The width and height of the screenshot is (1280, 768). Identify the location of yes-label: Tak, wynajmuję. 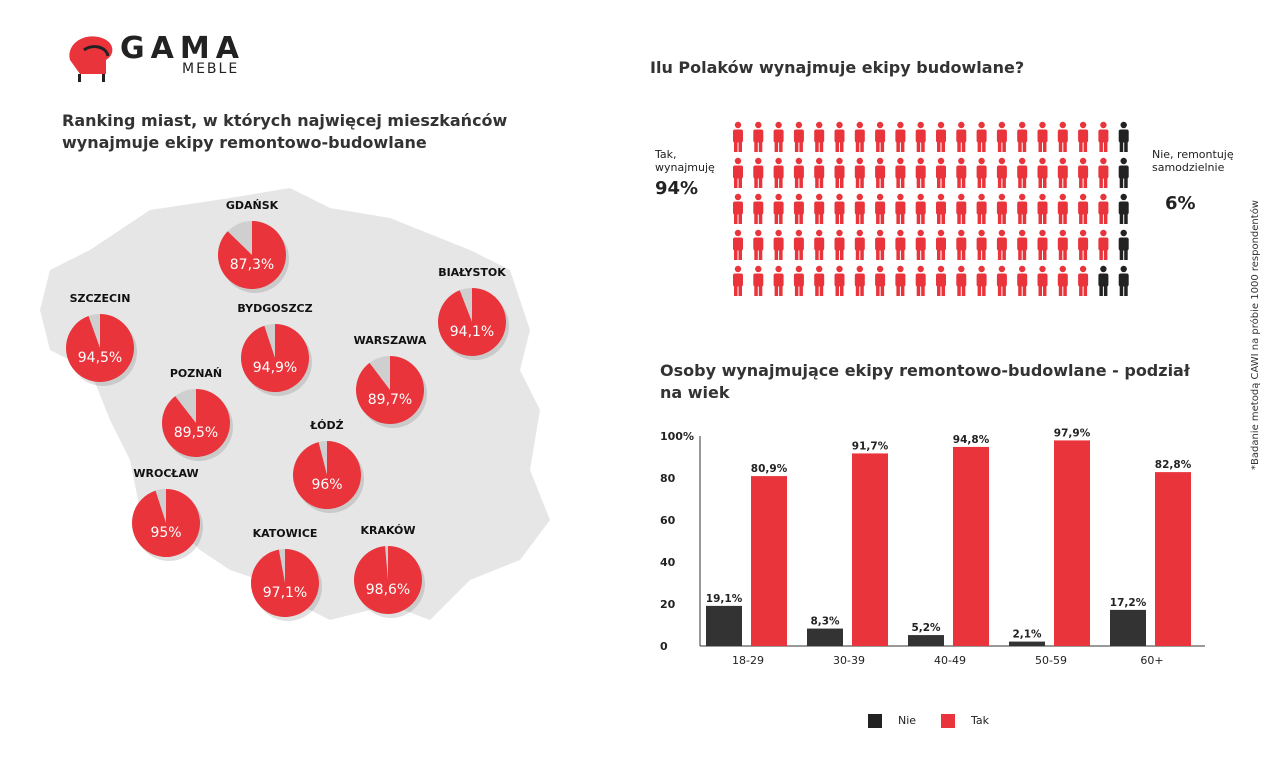
(685, 161).